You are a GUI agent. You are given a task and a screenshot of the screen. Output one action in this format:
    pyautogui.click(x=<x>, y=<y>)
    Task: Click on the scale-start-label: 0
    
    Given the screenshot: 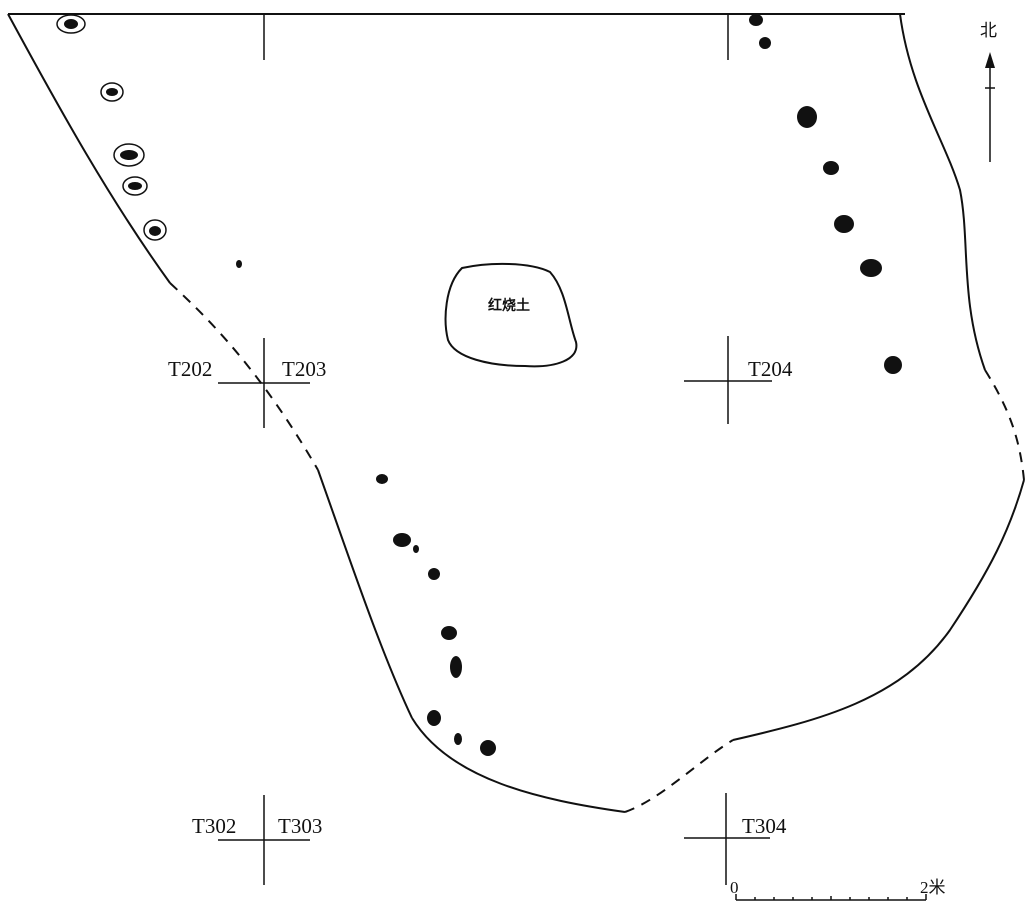 What is the action you would take?
    pyautogui.click(x=734, y=887)
    